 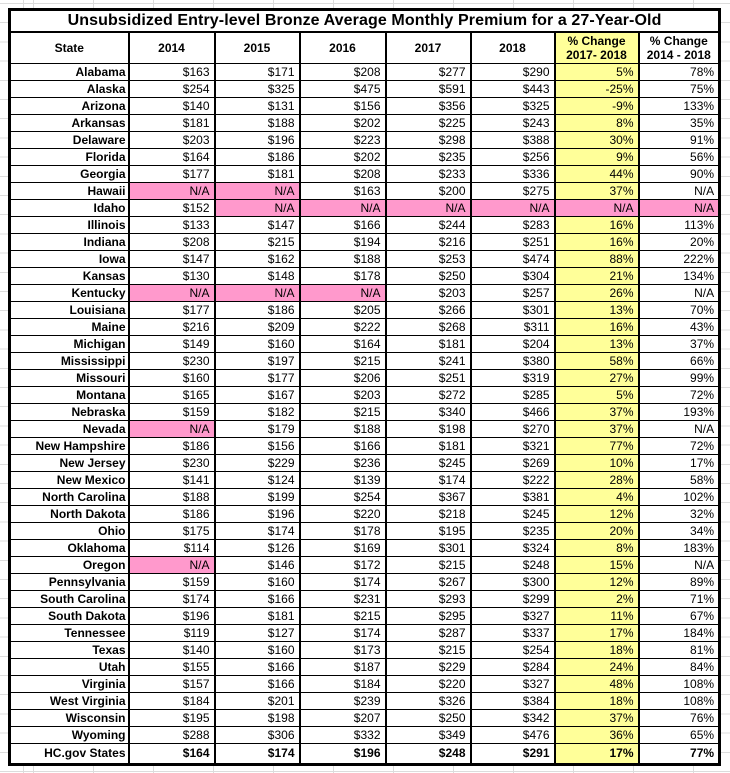 I want to click on state-cell: New Mexico, so click(x=69, y=480).